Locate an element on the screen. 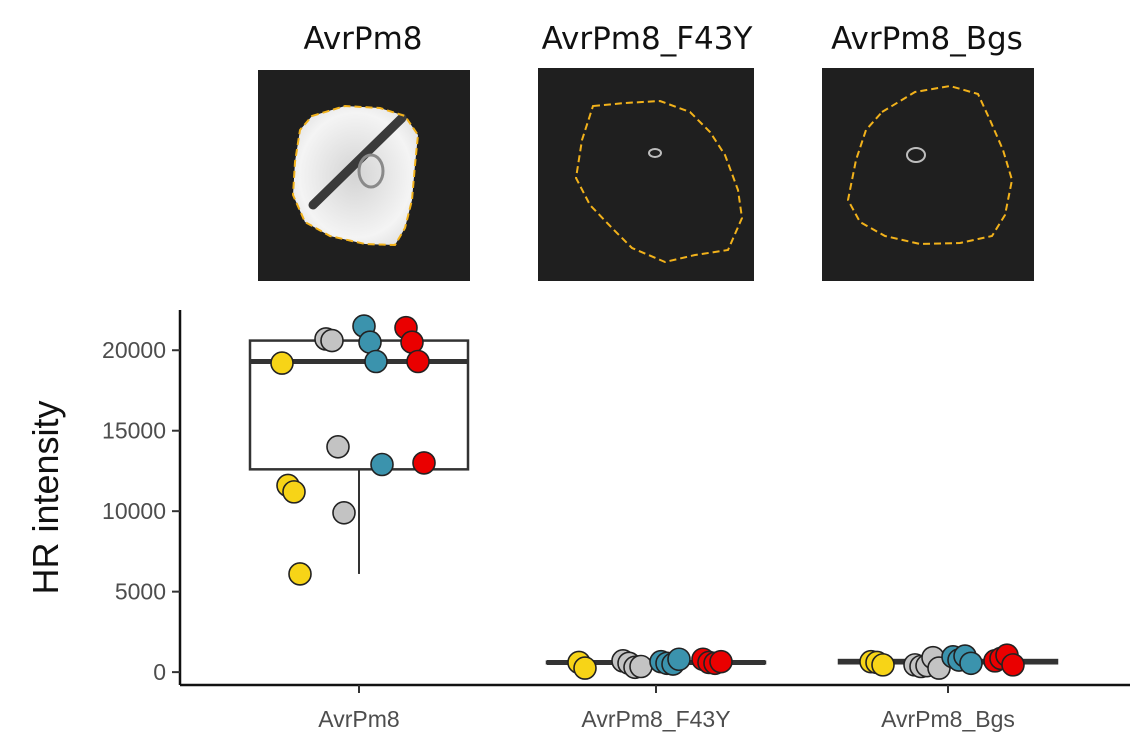  y-tick-label: 0 is located at coordinates (159, 672).